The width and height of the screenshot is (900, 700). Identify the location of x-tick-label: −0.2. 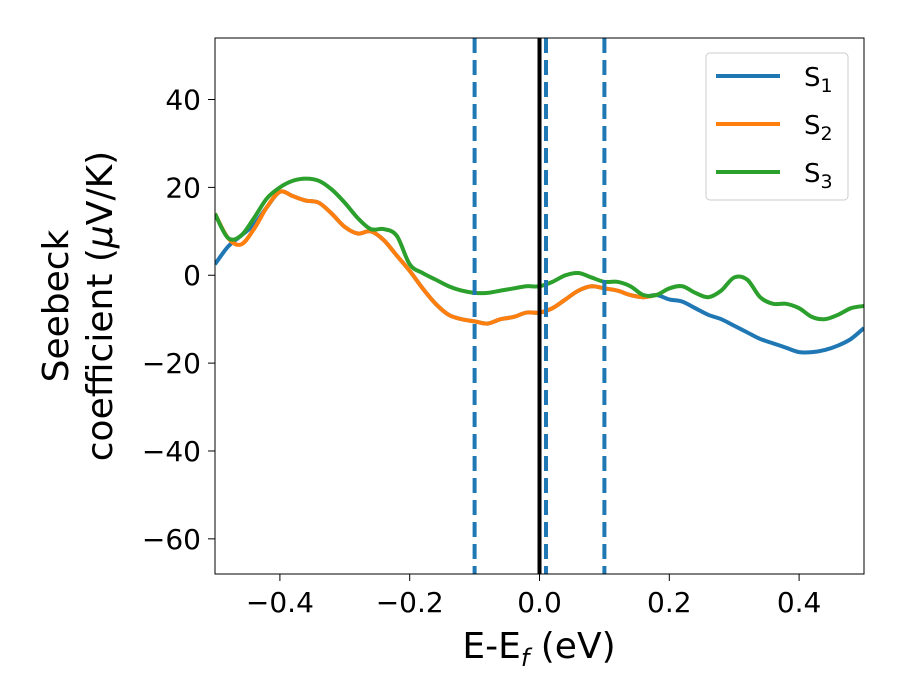
(410, 602).